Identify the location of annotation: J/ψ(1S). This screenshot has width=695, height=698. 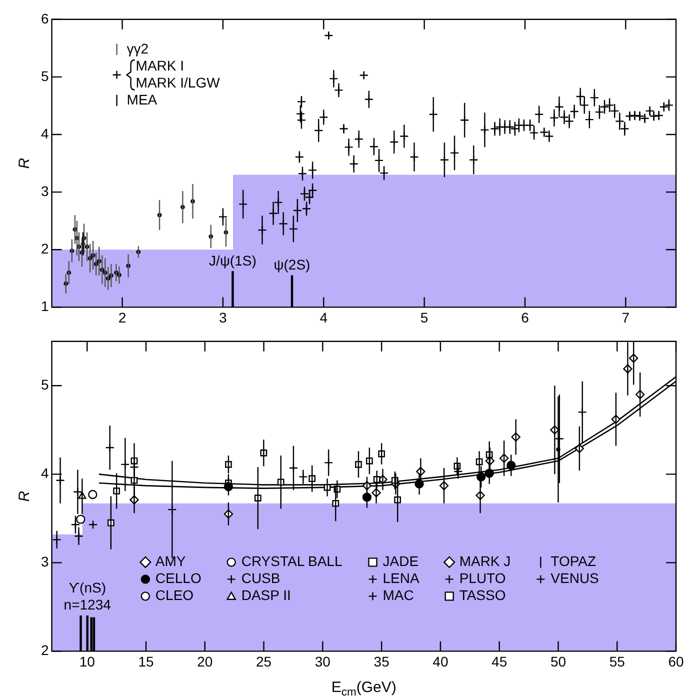
(232, 260).